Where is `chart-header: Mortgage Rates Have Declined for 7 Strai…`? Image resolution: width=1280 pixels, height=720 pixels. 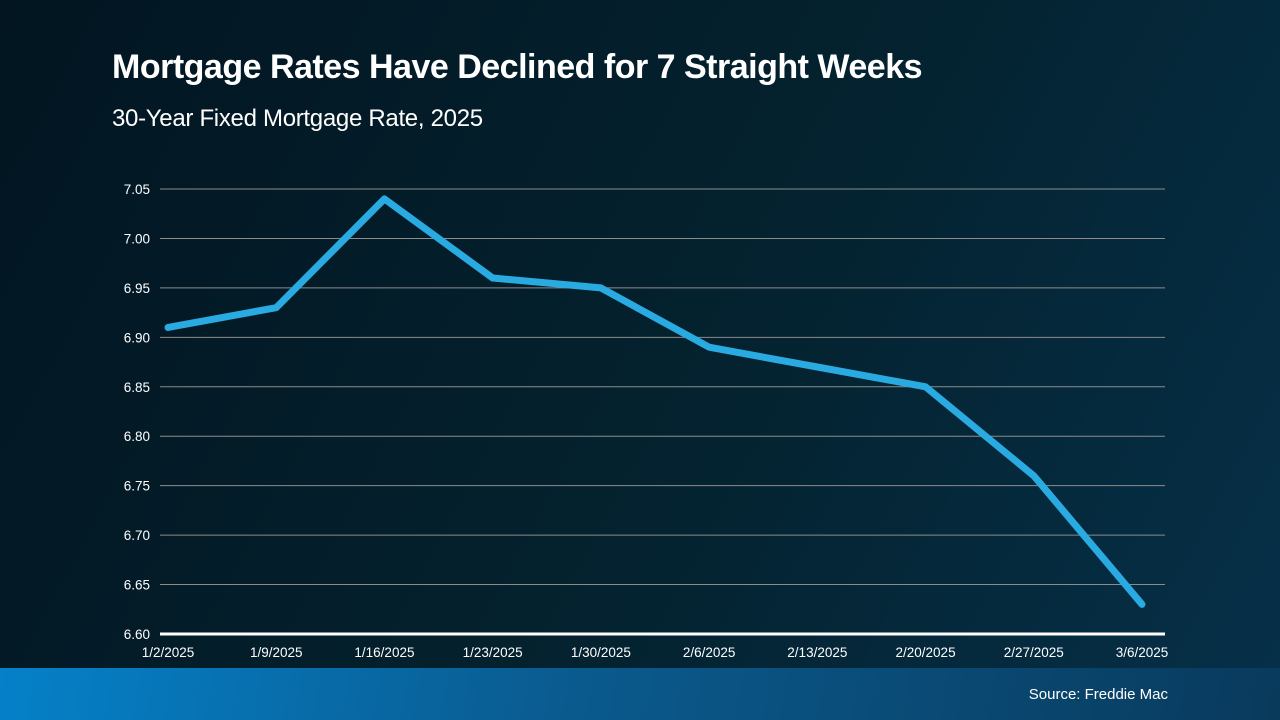 chart-header: Mortgage Rates Have Declined for 7 Strai… is located at coordinates (517, 90).